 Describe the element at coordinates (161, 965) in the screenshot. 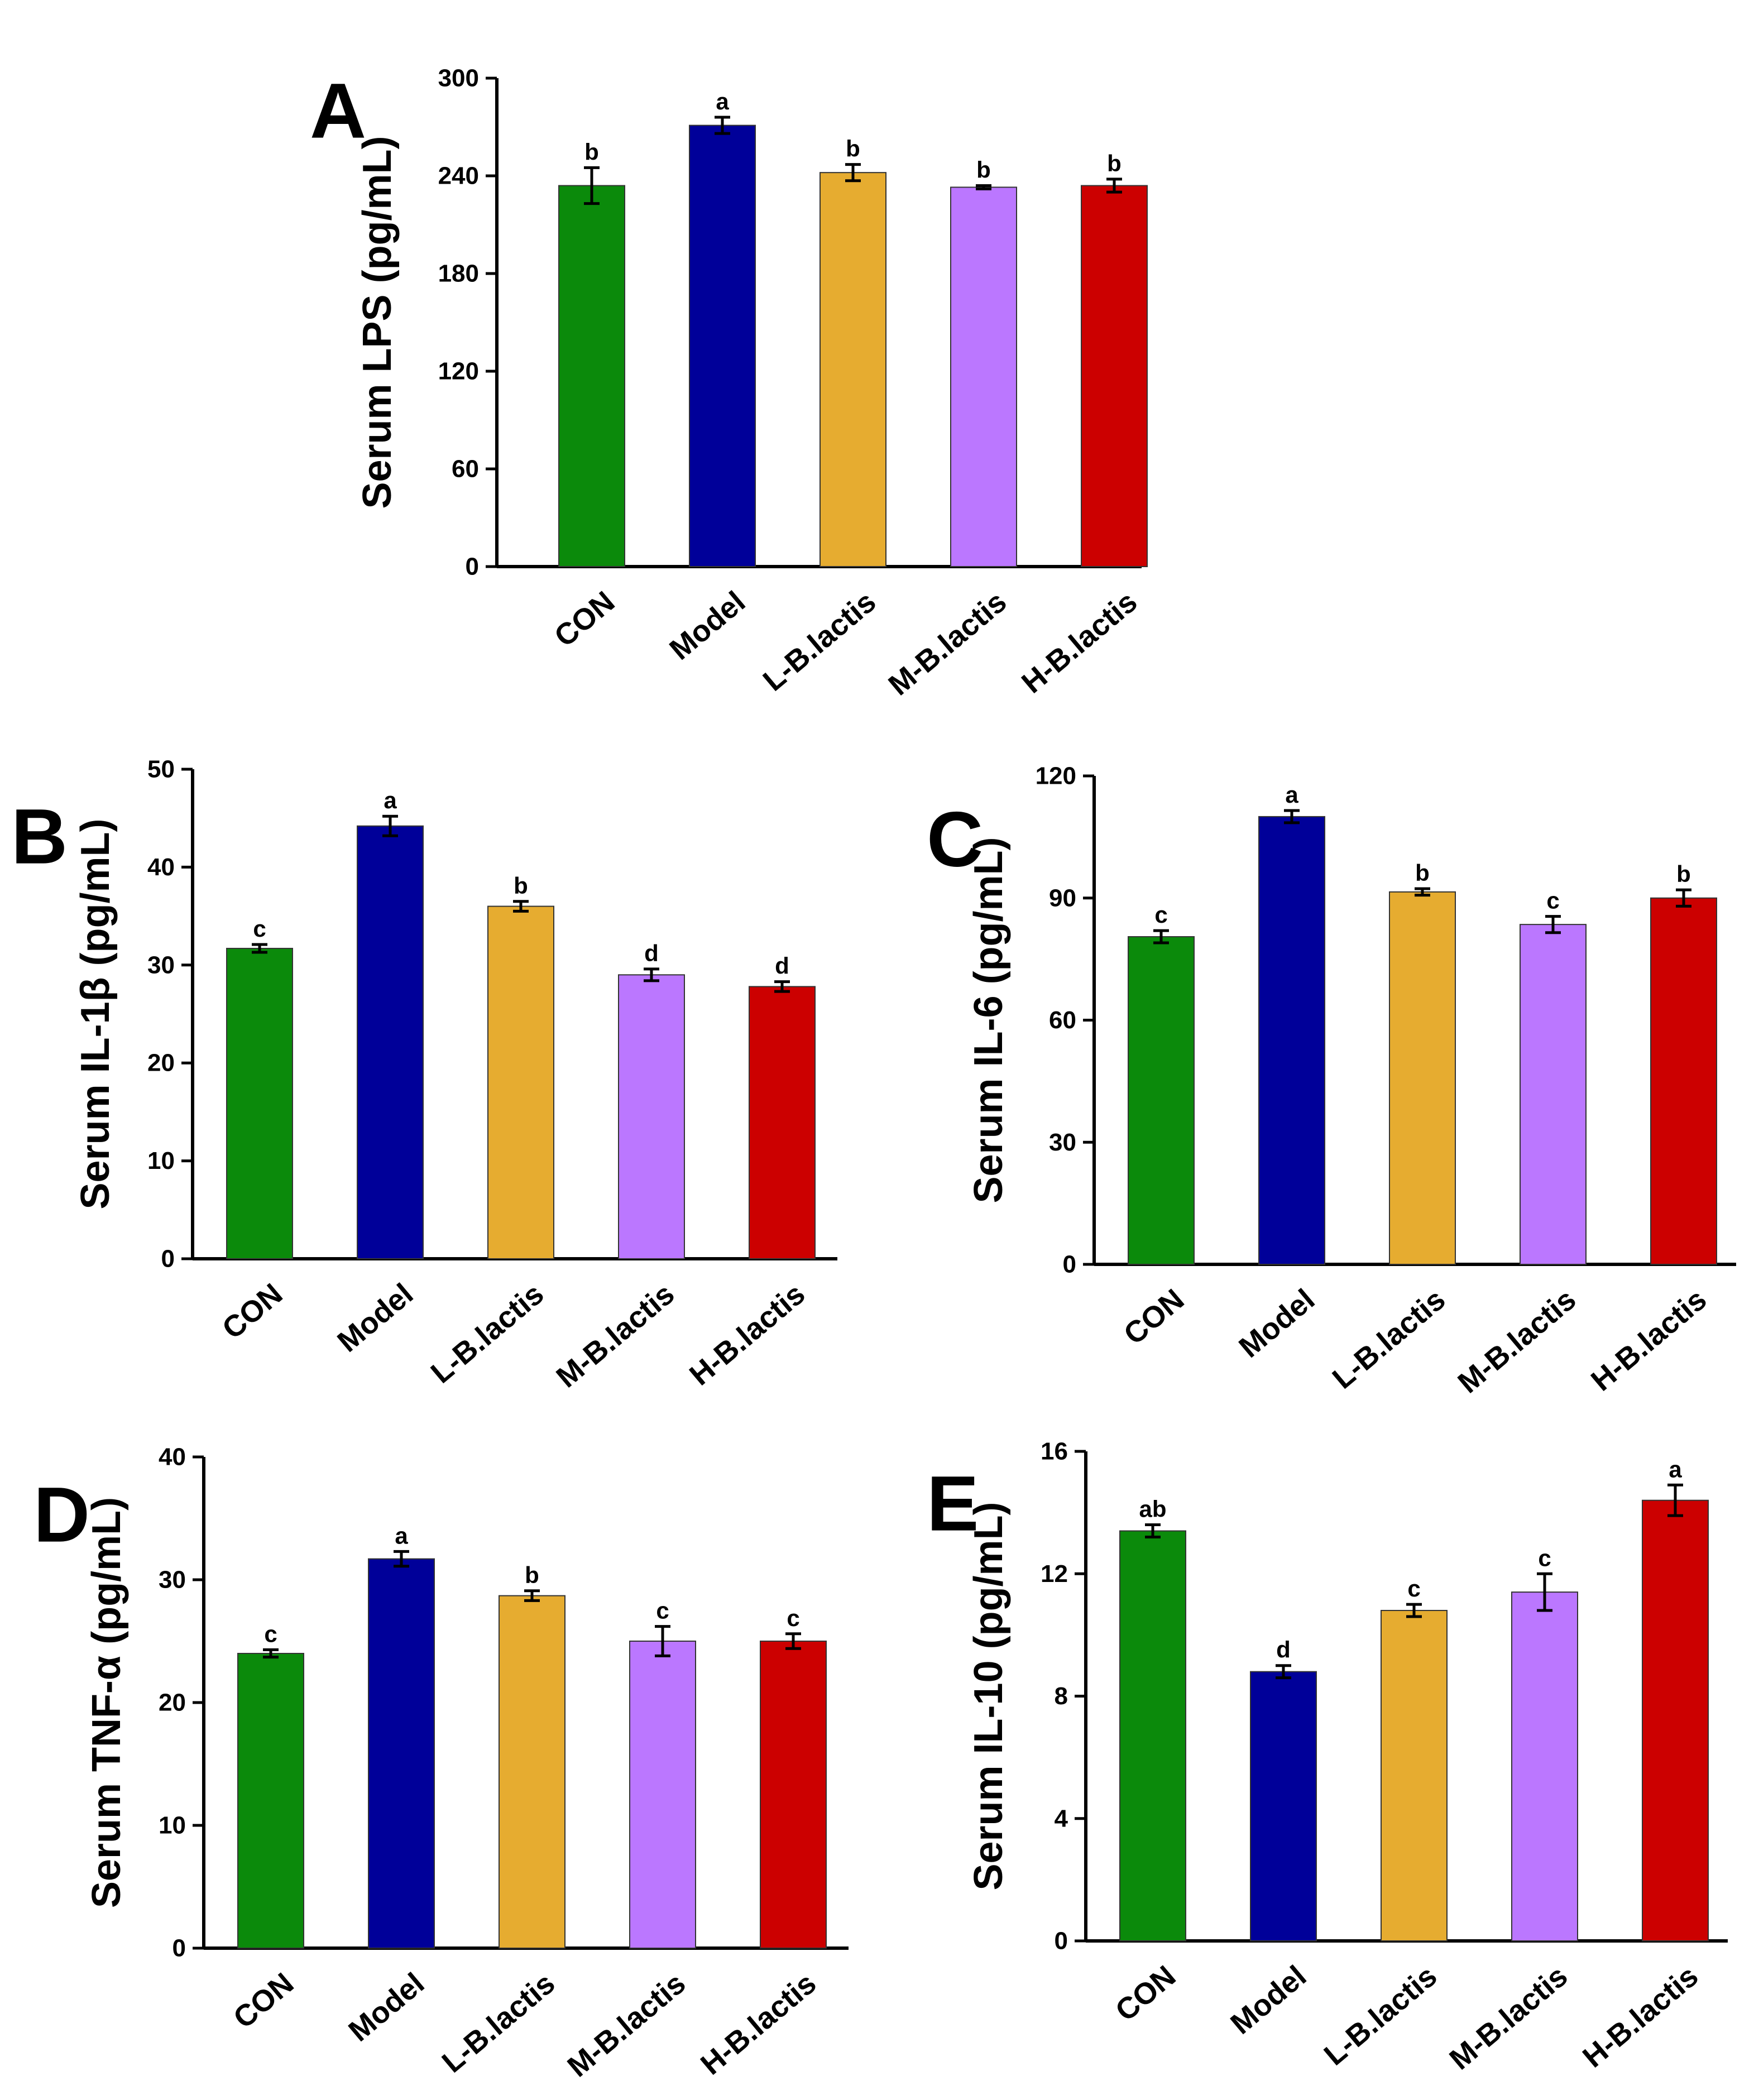

I see `y-tick-label: 30` at that location.